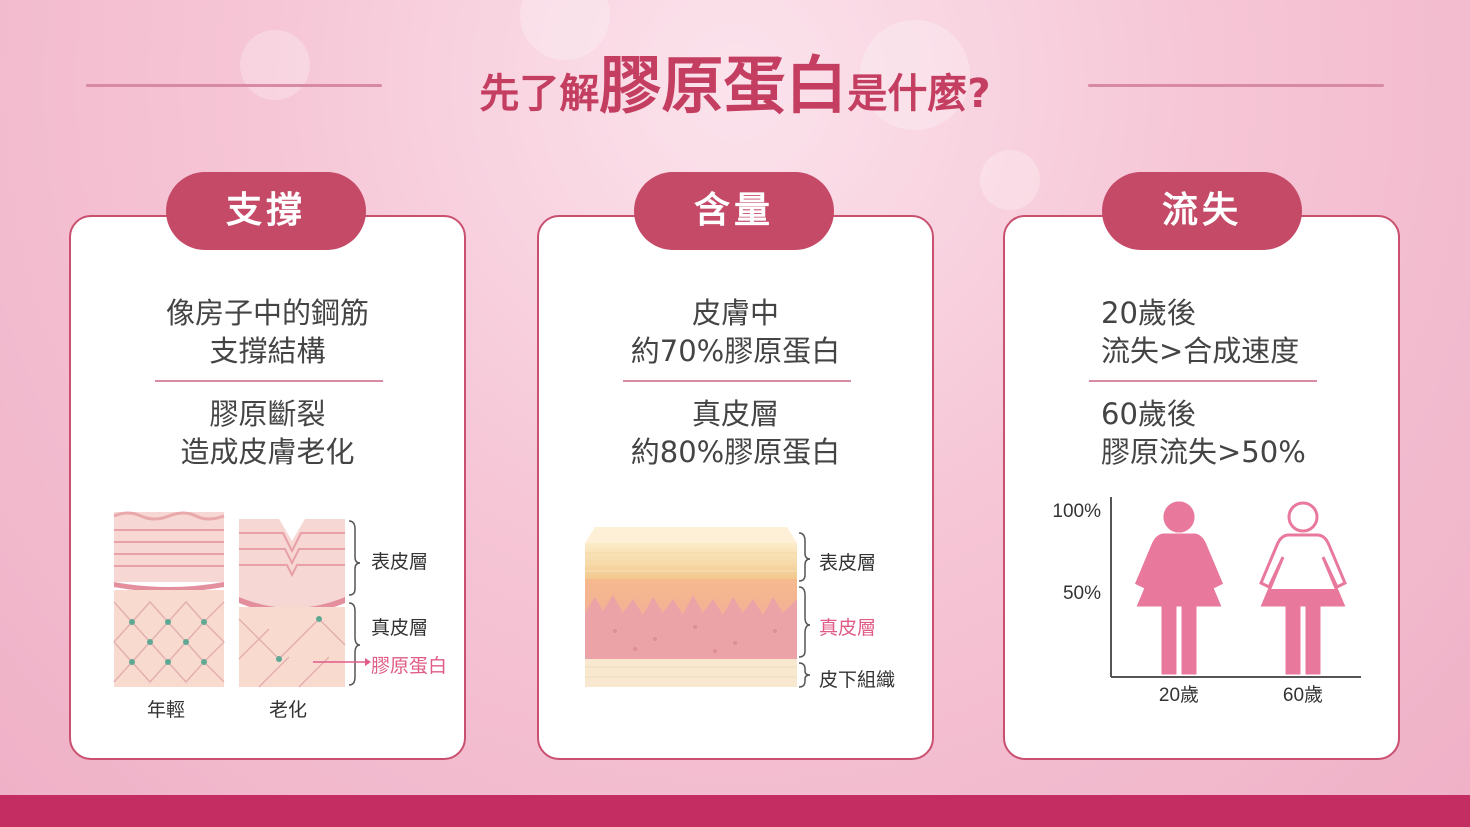 The height and width of the screenshot is (827, 1470). What do you see at coordinates (735, 351) in the screenshot?
I see `card-text-line: 約70%膠原蛋白` at bounding box center [735, 351].